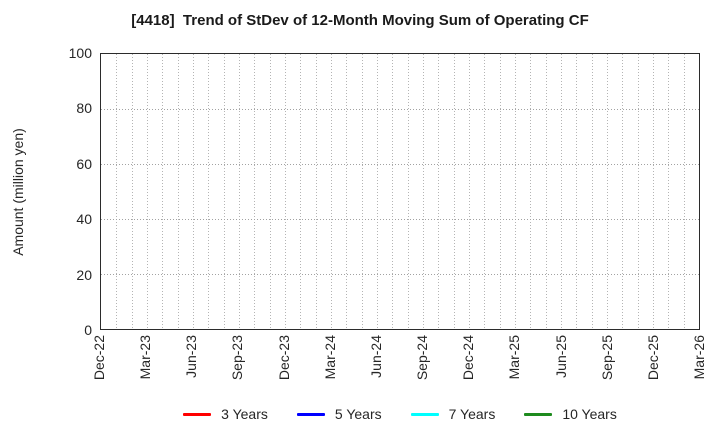  What do you see at coordinates (145, 357) in the screenshot?
I see `x-tick-label: Mar-23` at bounding box center [145, 357].